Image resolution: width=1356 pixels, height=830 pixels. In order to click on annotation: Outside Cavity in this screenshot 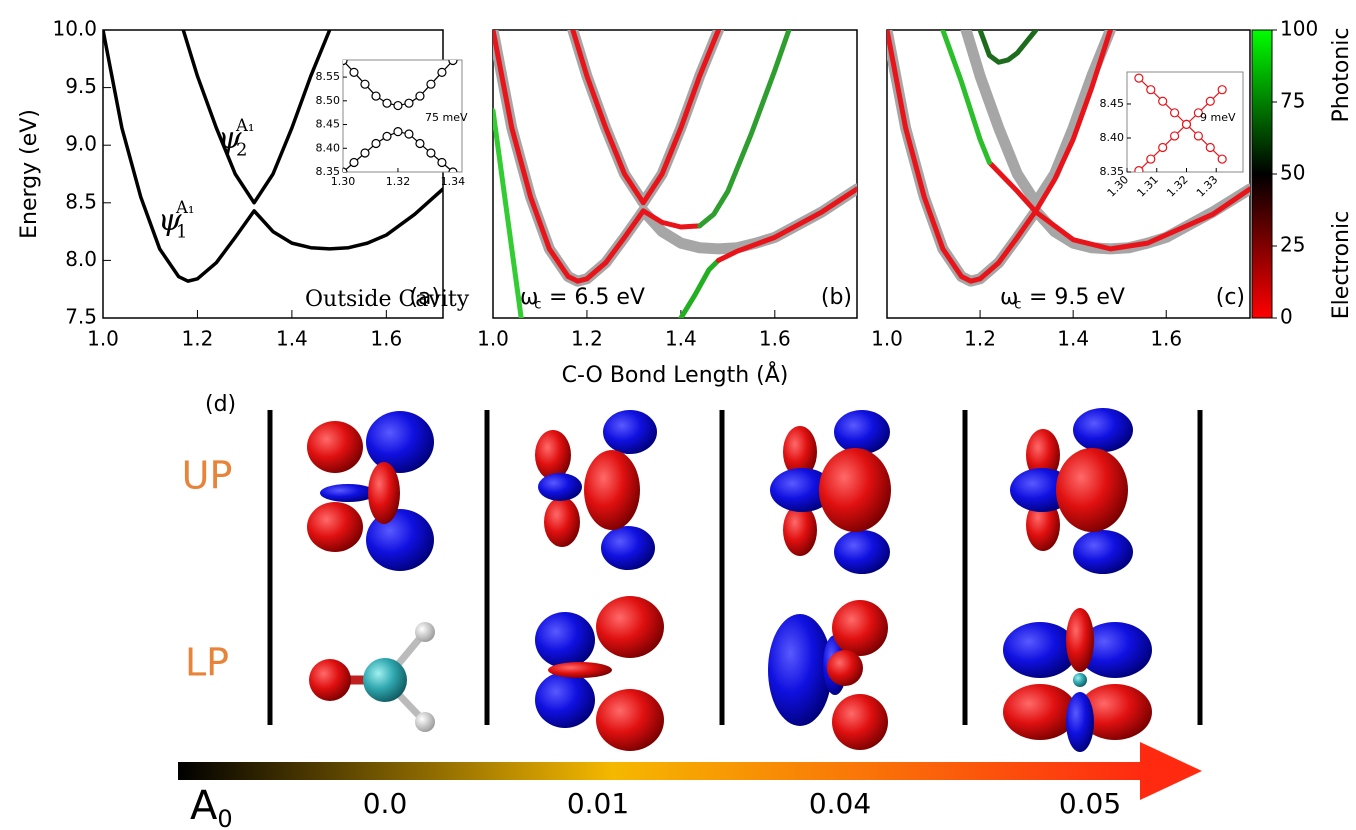, I will do `click(387, 299)`.